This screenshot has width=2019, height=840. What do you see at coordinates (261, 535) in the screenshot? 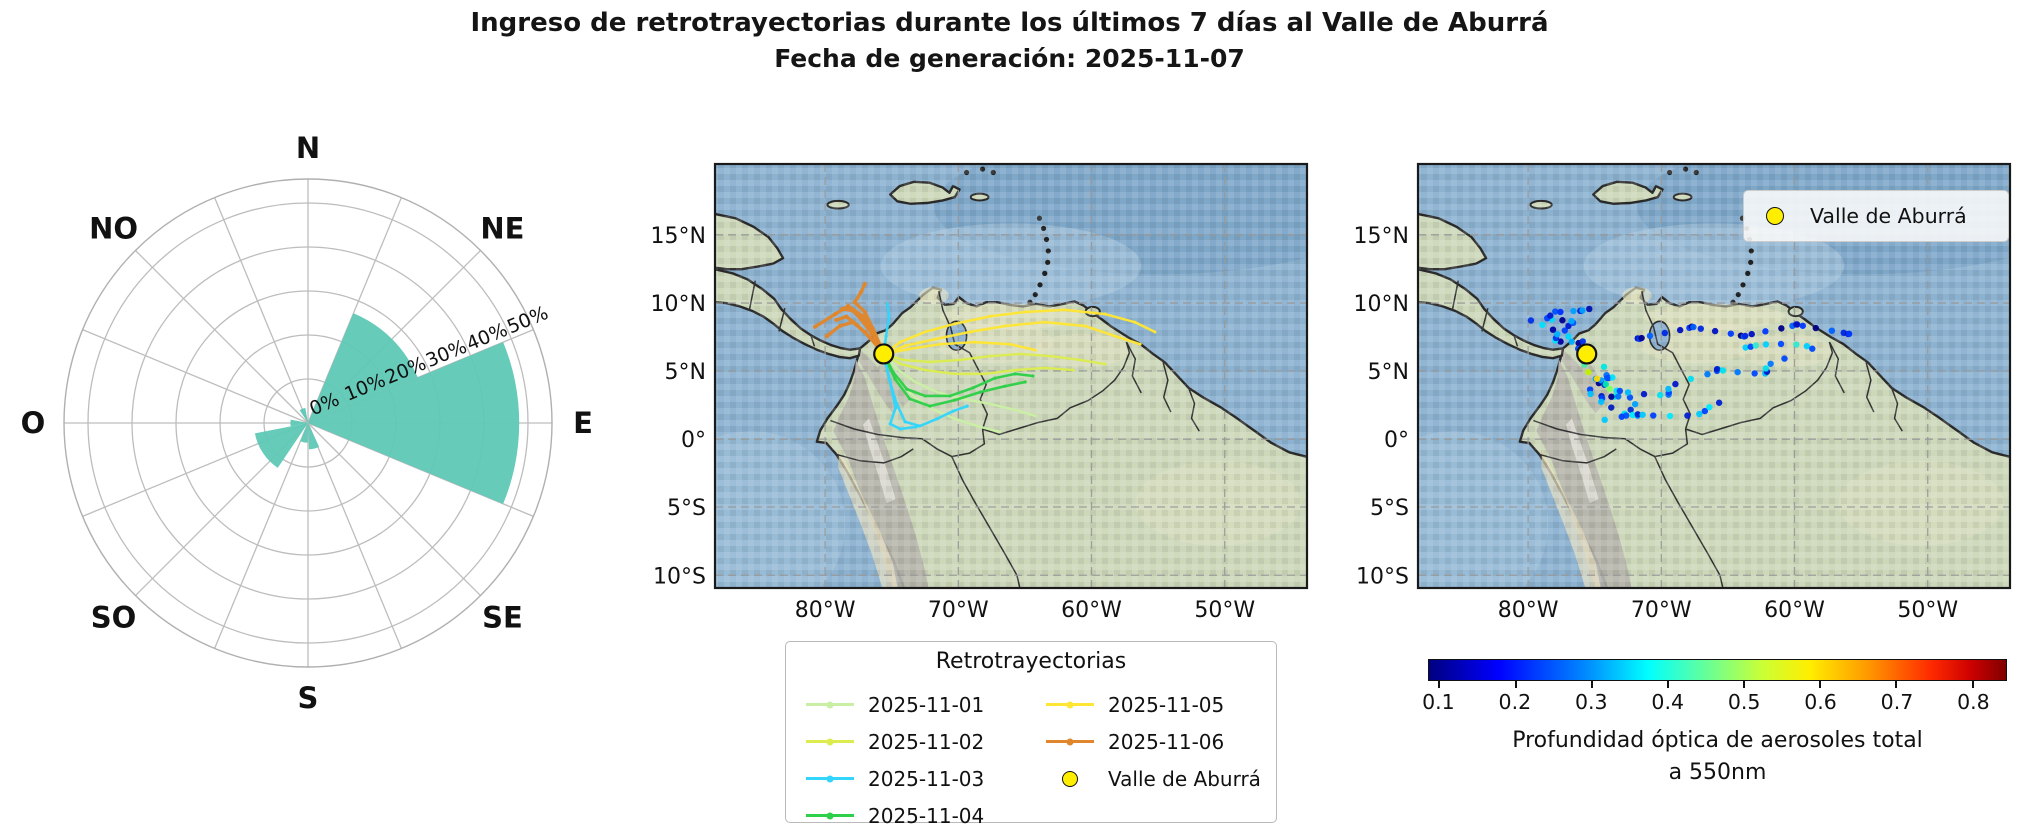
I see `windrose-radial-gridline` at bounding box center [261, 535].